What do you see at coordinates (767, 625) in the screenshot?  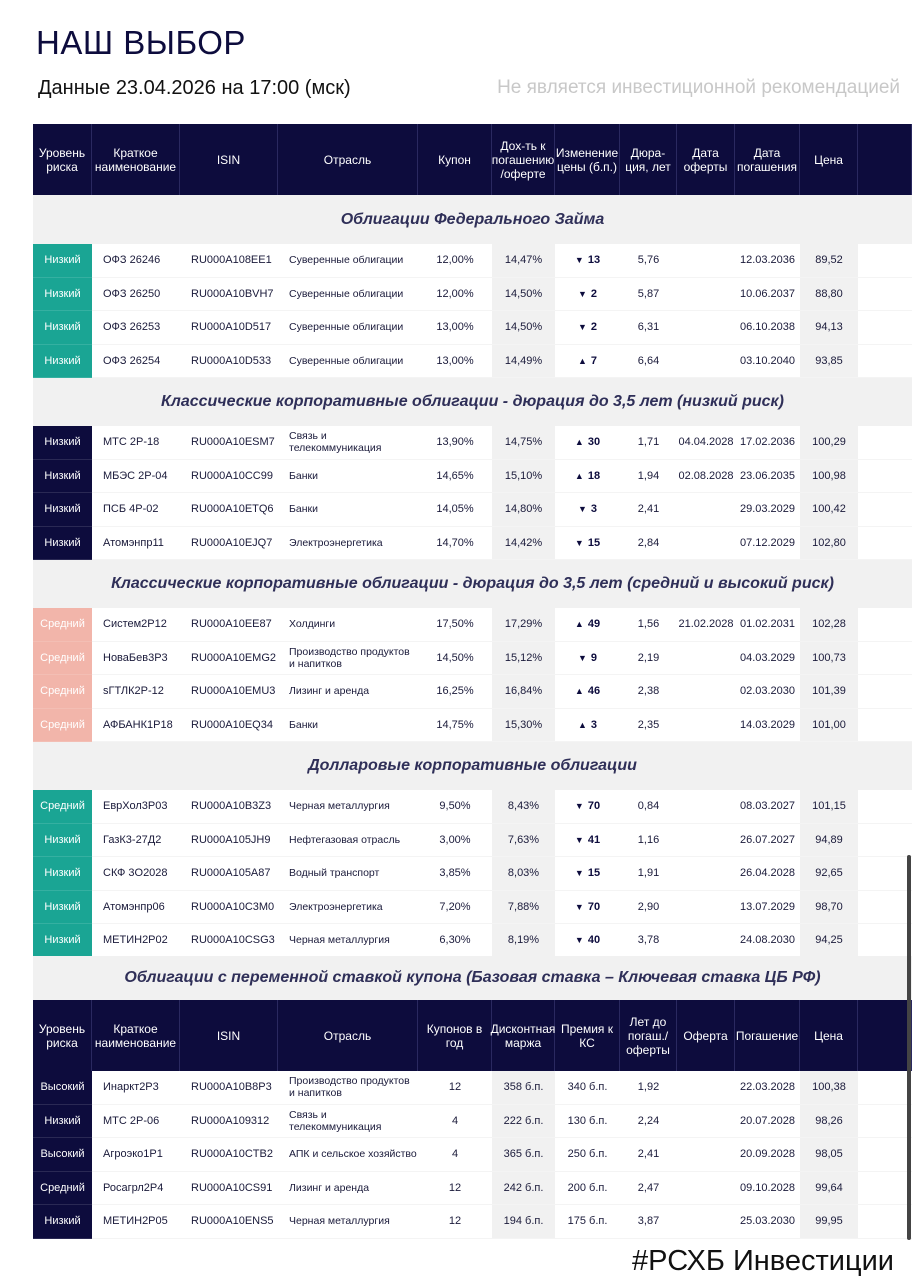 I see `maturity-date: 01.02.2031` at bounding box center [767, 625].